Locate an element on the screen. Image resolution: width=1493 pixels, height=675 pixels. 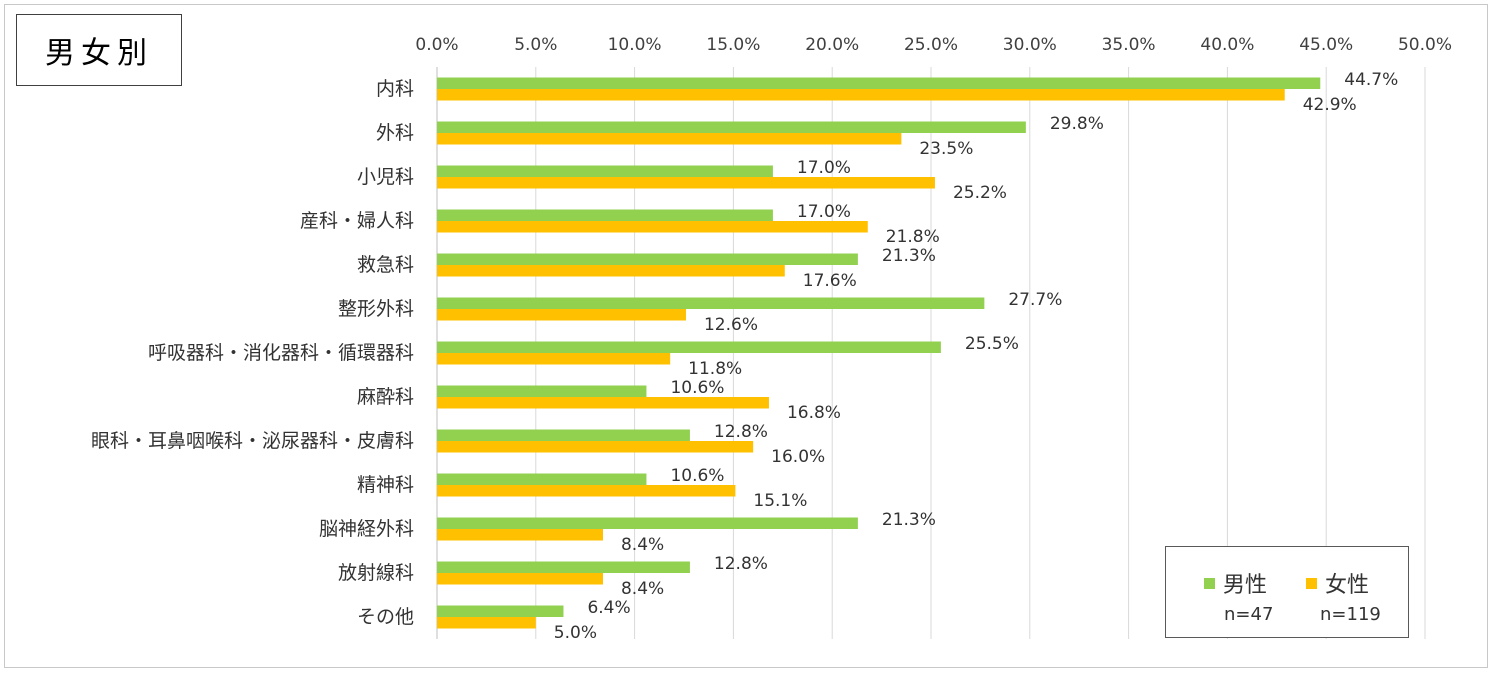
data-label-male: 27.7% is located at coordinates (1035, 300).